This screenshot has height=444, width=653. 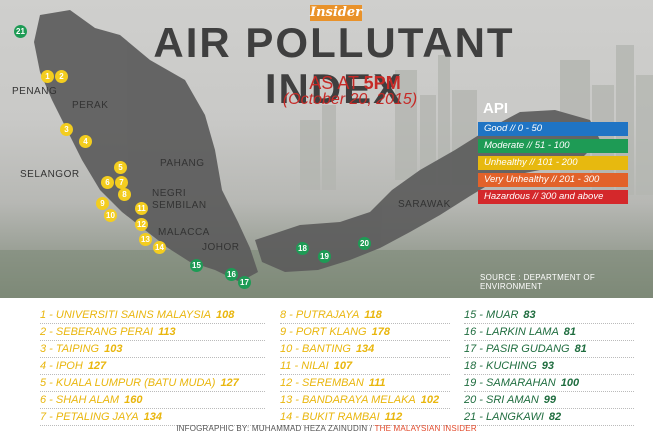 What do you see at coordinates (133, 315) in the screenshot?
I see `station-name: UNIVERSITI SAINS MALAYSIA` at bounding box center [133, 315].